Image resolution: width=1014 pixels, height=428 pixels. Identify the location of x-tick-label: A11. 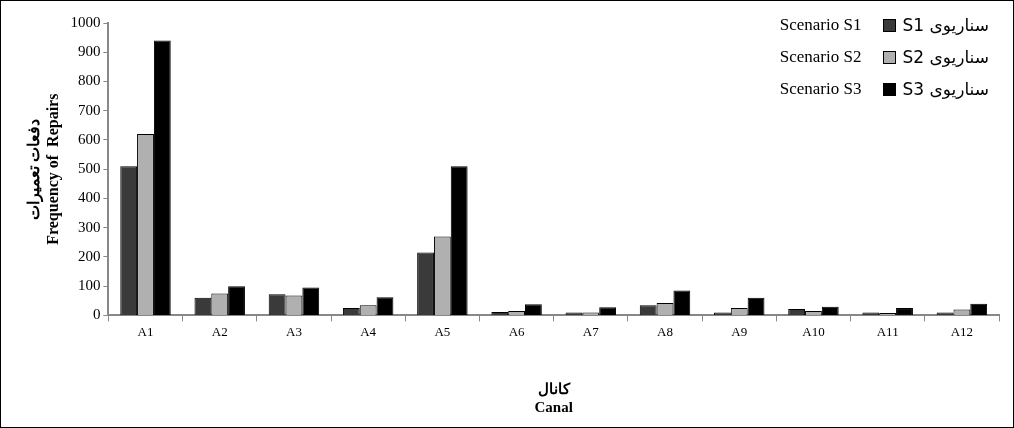
(887, 331).